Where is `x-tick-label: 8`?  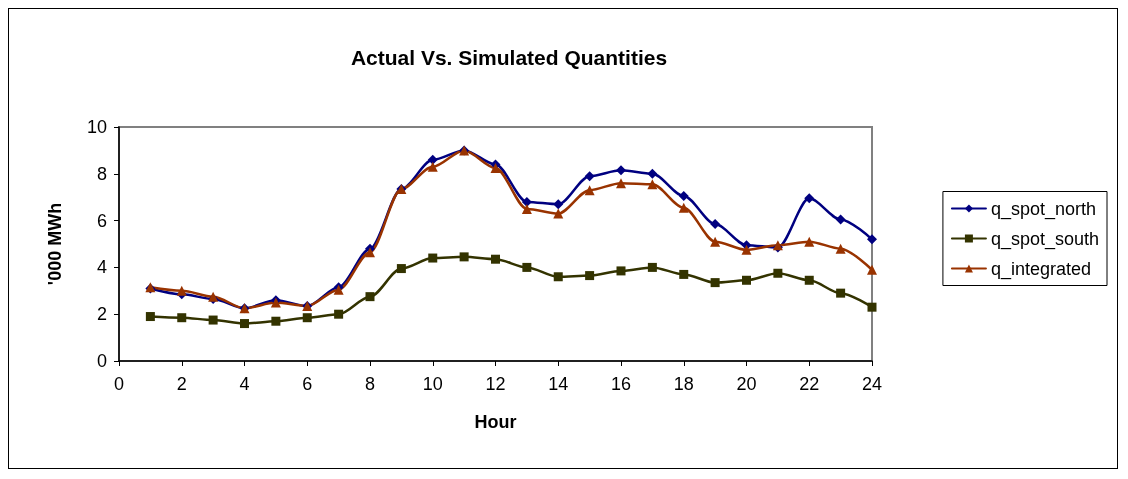 x-tick-label: 8 is located at coordinates (370, 384).